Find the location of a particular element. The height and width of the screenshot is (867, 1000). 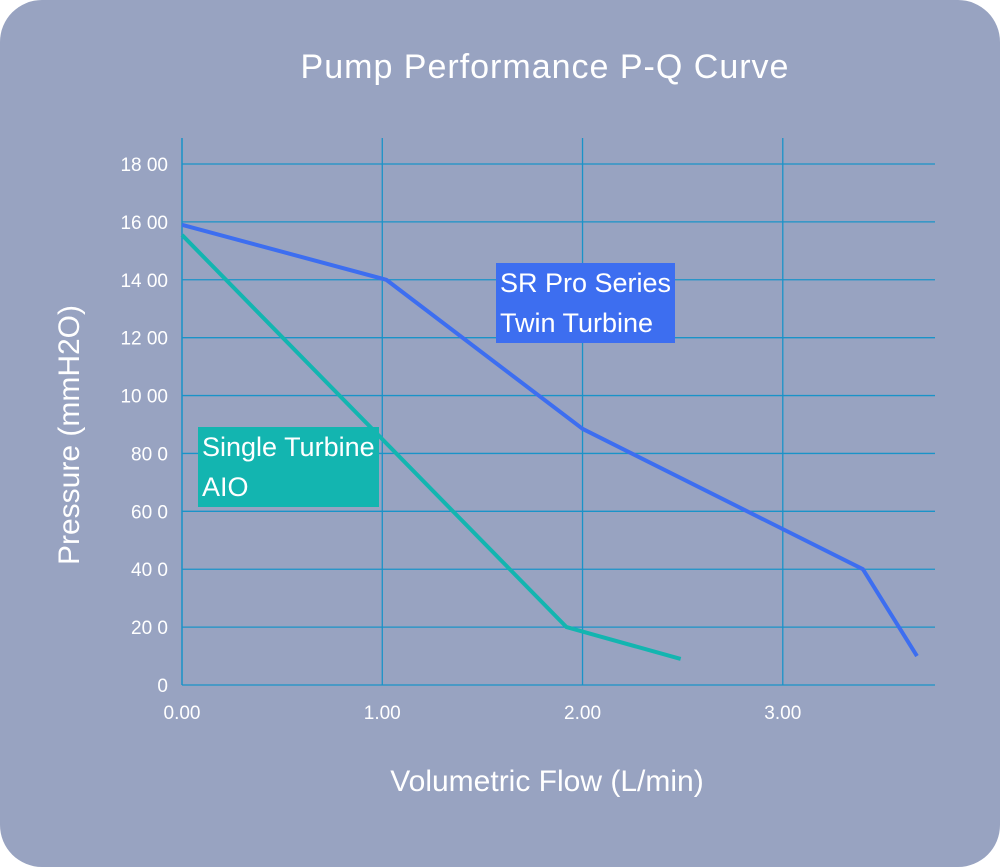

y-tick-label: 18 00 is located at coordinates (144, 165).